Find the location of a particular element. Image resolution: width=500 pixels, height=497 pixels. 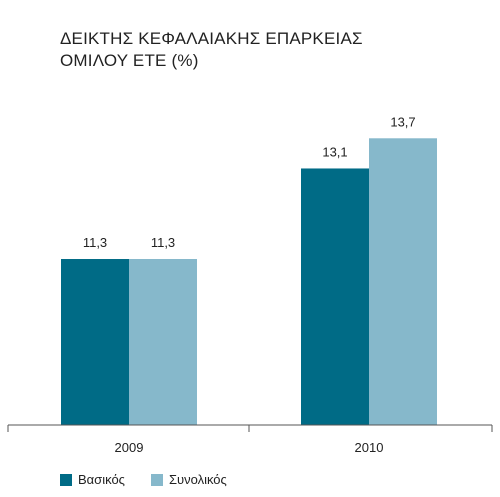

data-label-2010-basic: 13,1 is located at coordinates (334, 151).